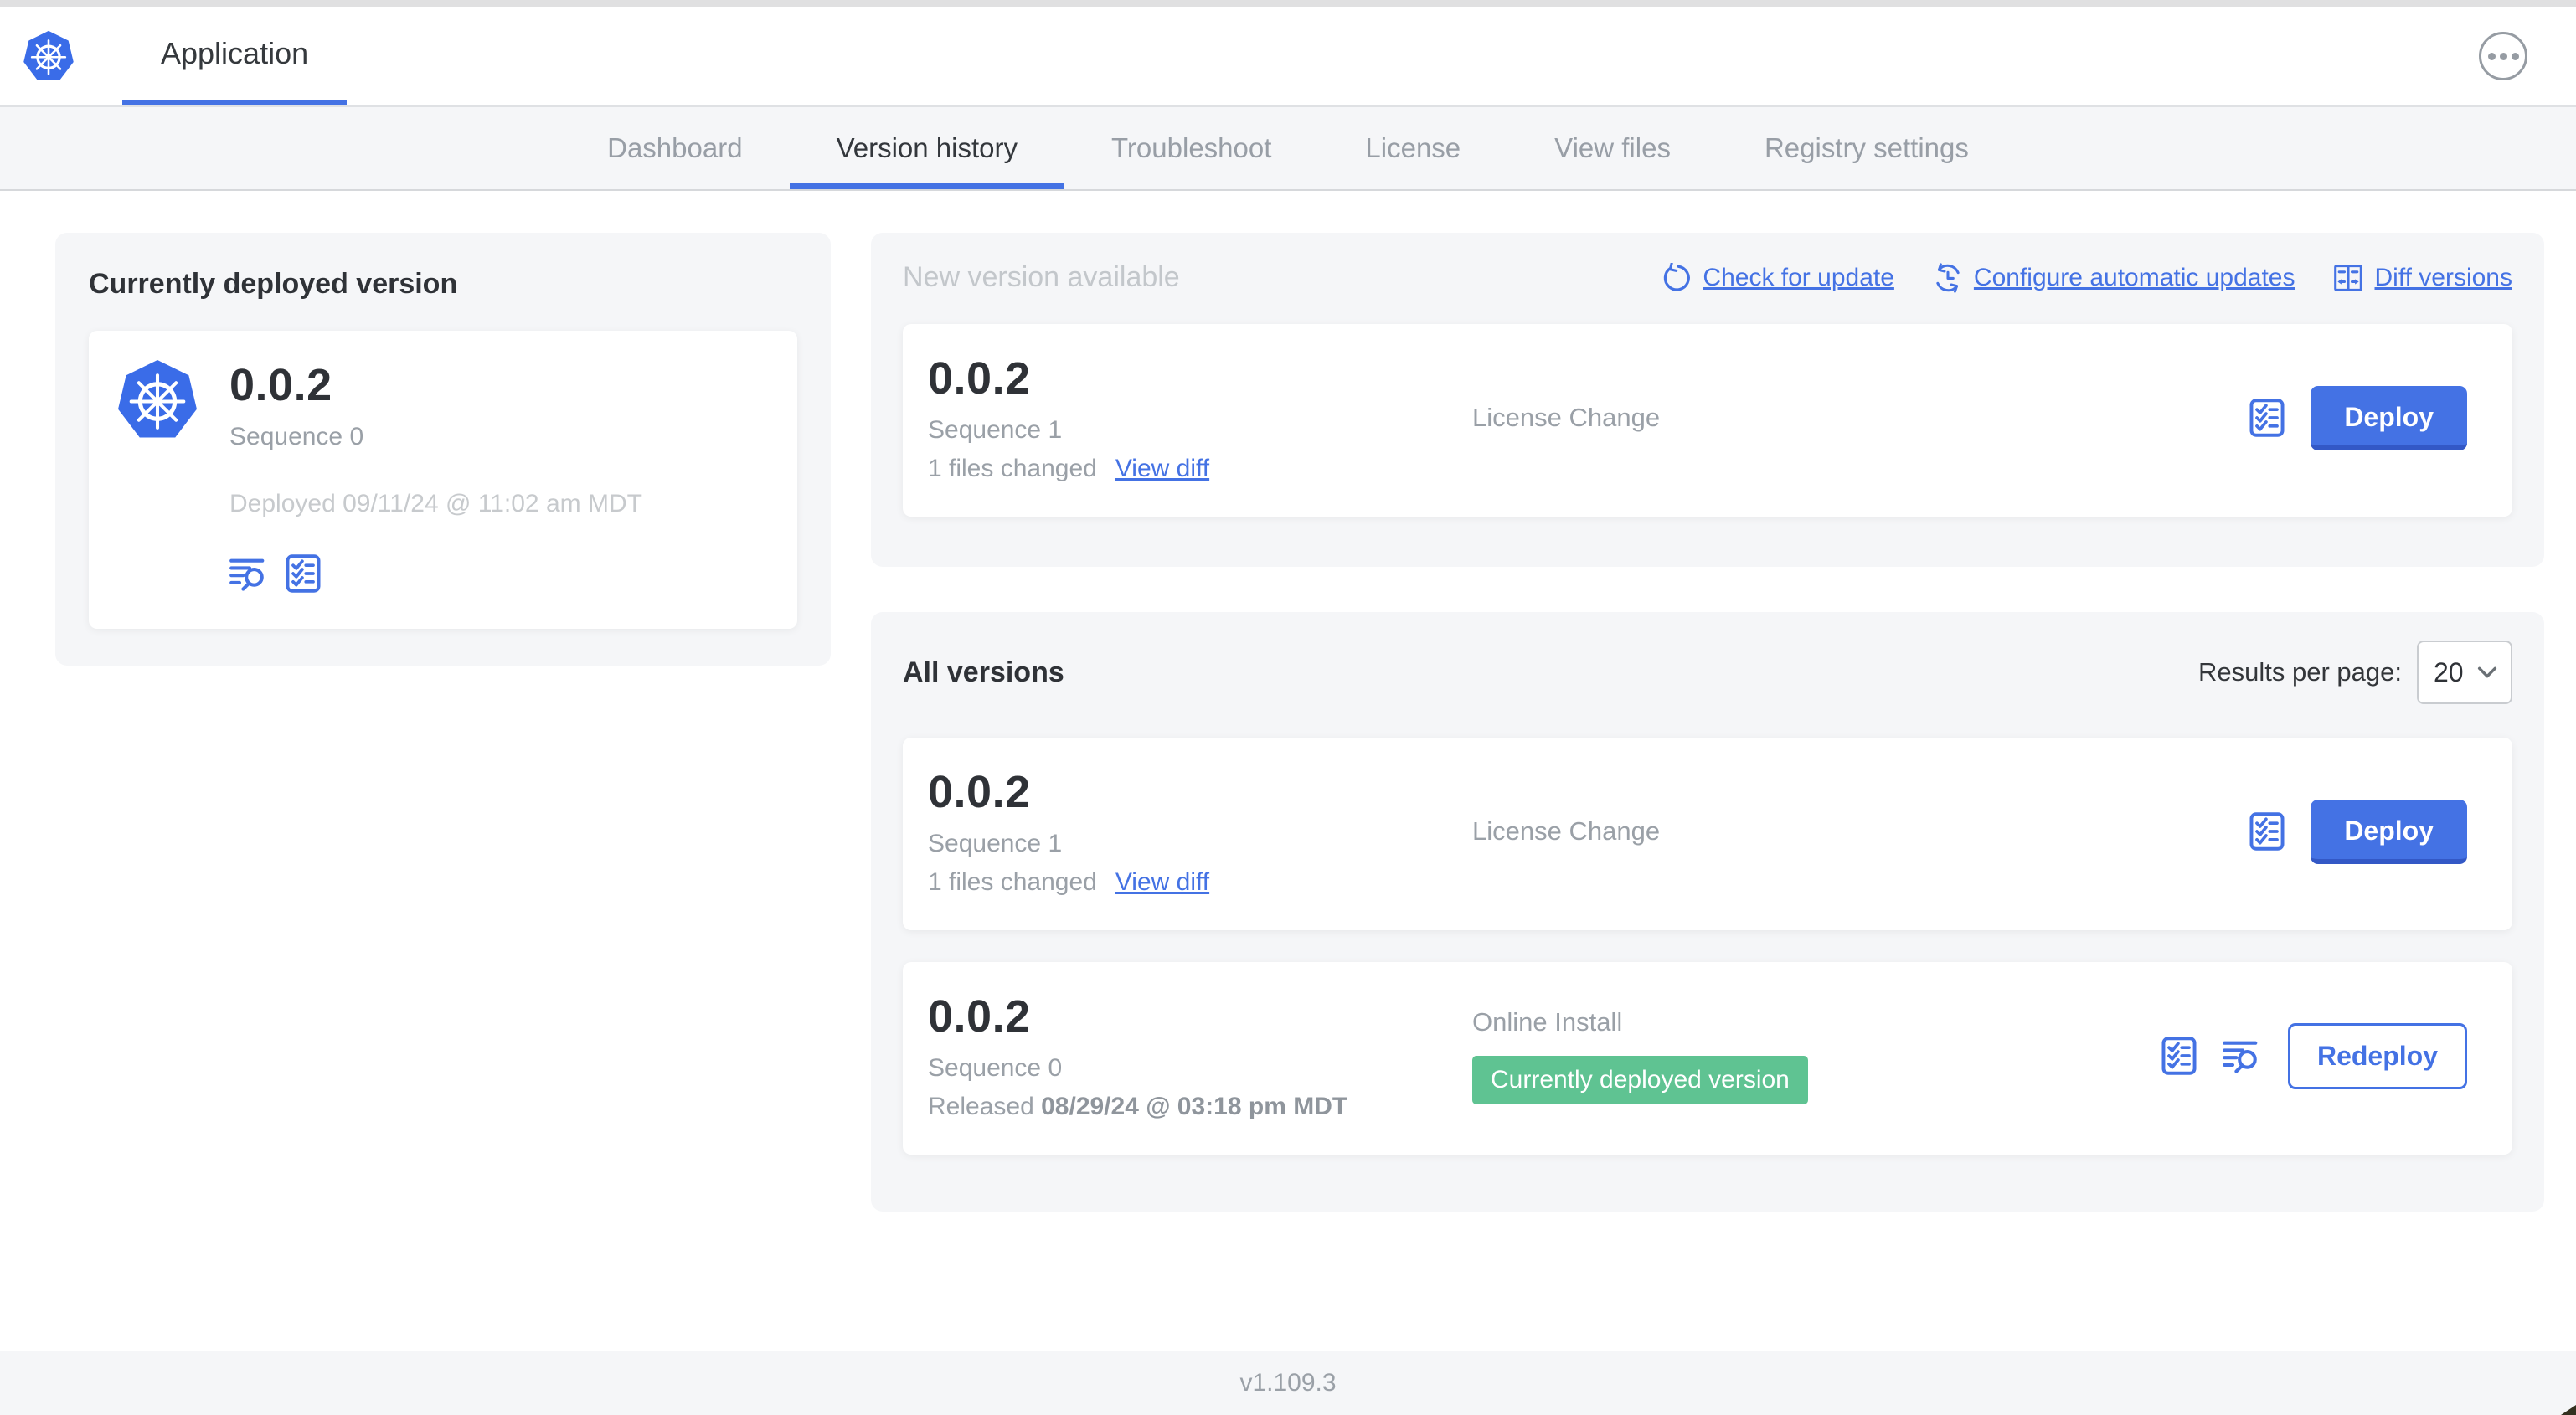 The image size is (2576, 1415). I want to click on all-versions-header: All versions Results per page: 20, so click(1707, 672).